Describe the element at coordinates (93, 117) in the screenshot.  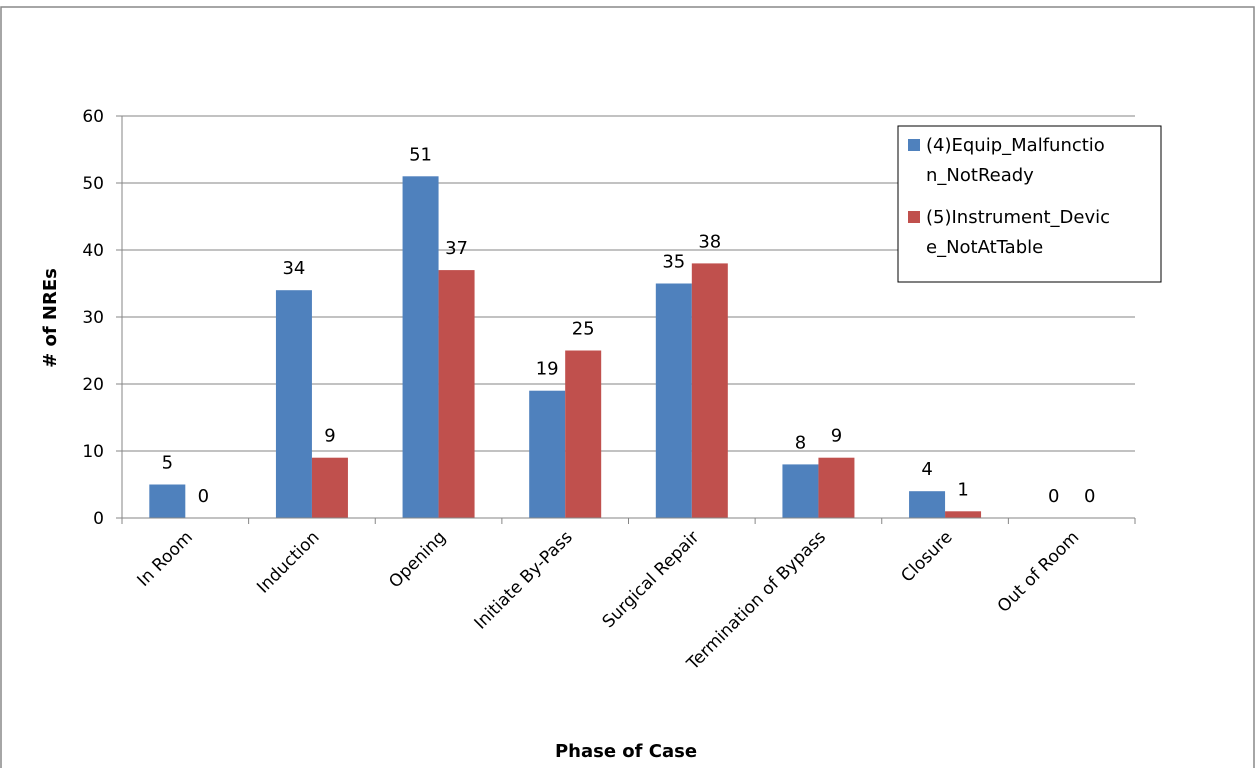
I see `y-tick-label: 60` at that location.